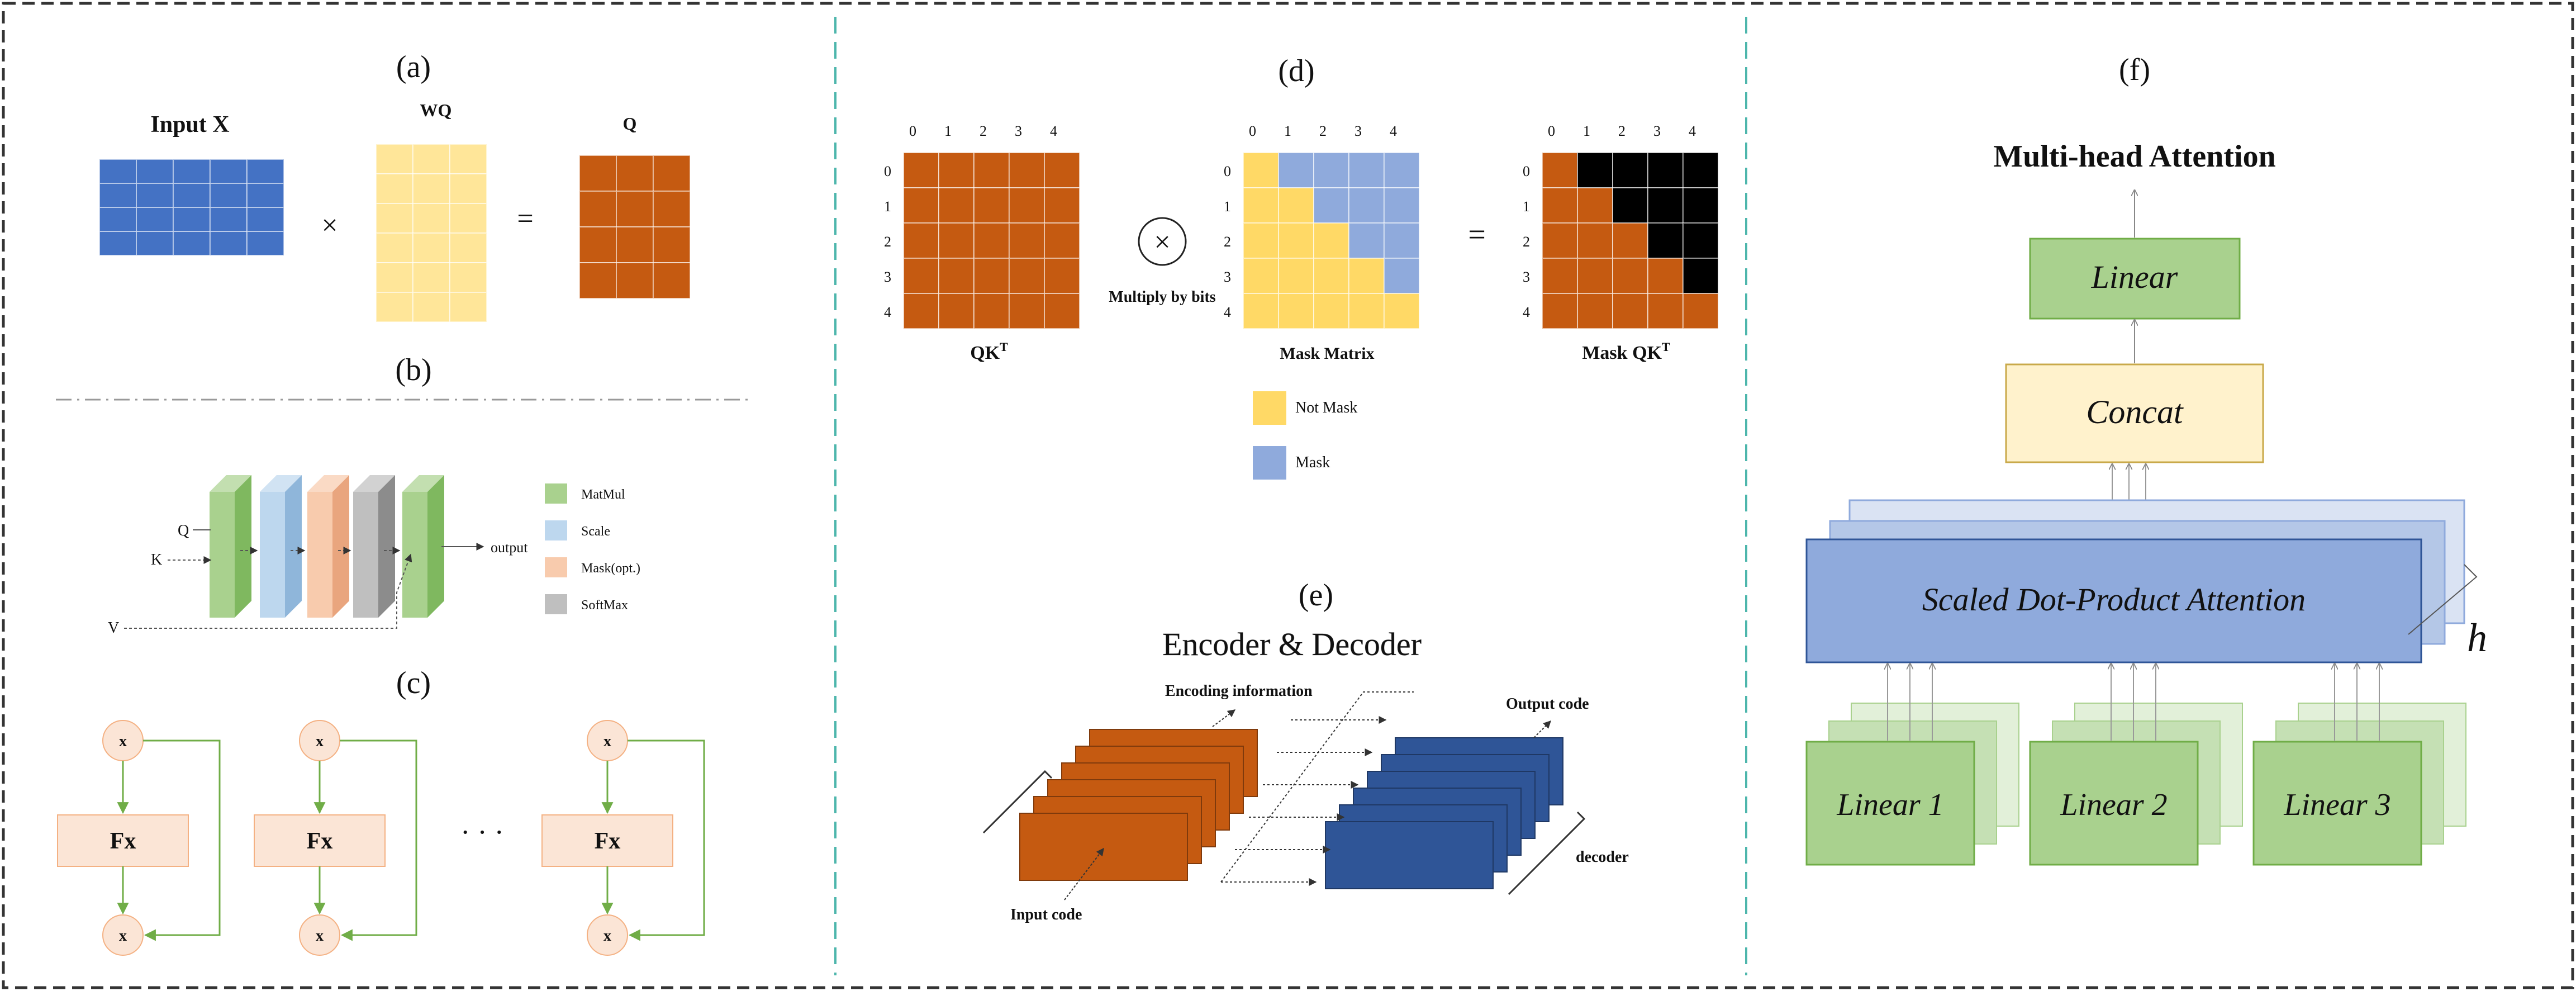 The height and width of the screenshot is (991, 2576). What do you see at coordinates (2135, 411) in the screenshot?
I see `concat-label: Concat` at bounding box center [2135, 411].